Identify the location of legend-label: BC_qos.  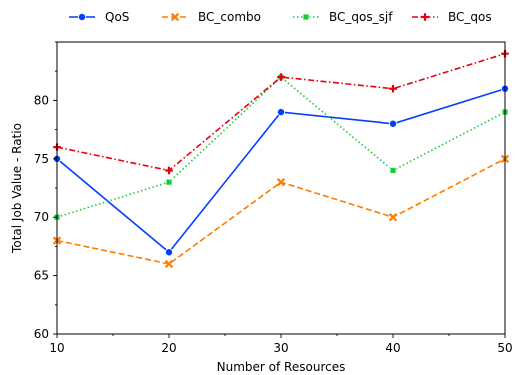
(470, 17).